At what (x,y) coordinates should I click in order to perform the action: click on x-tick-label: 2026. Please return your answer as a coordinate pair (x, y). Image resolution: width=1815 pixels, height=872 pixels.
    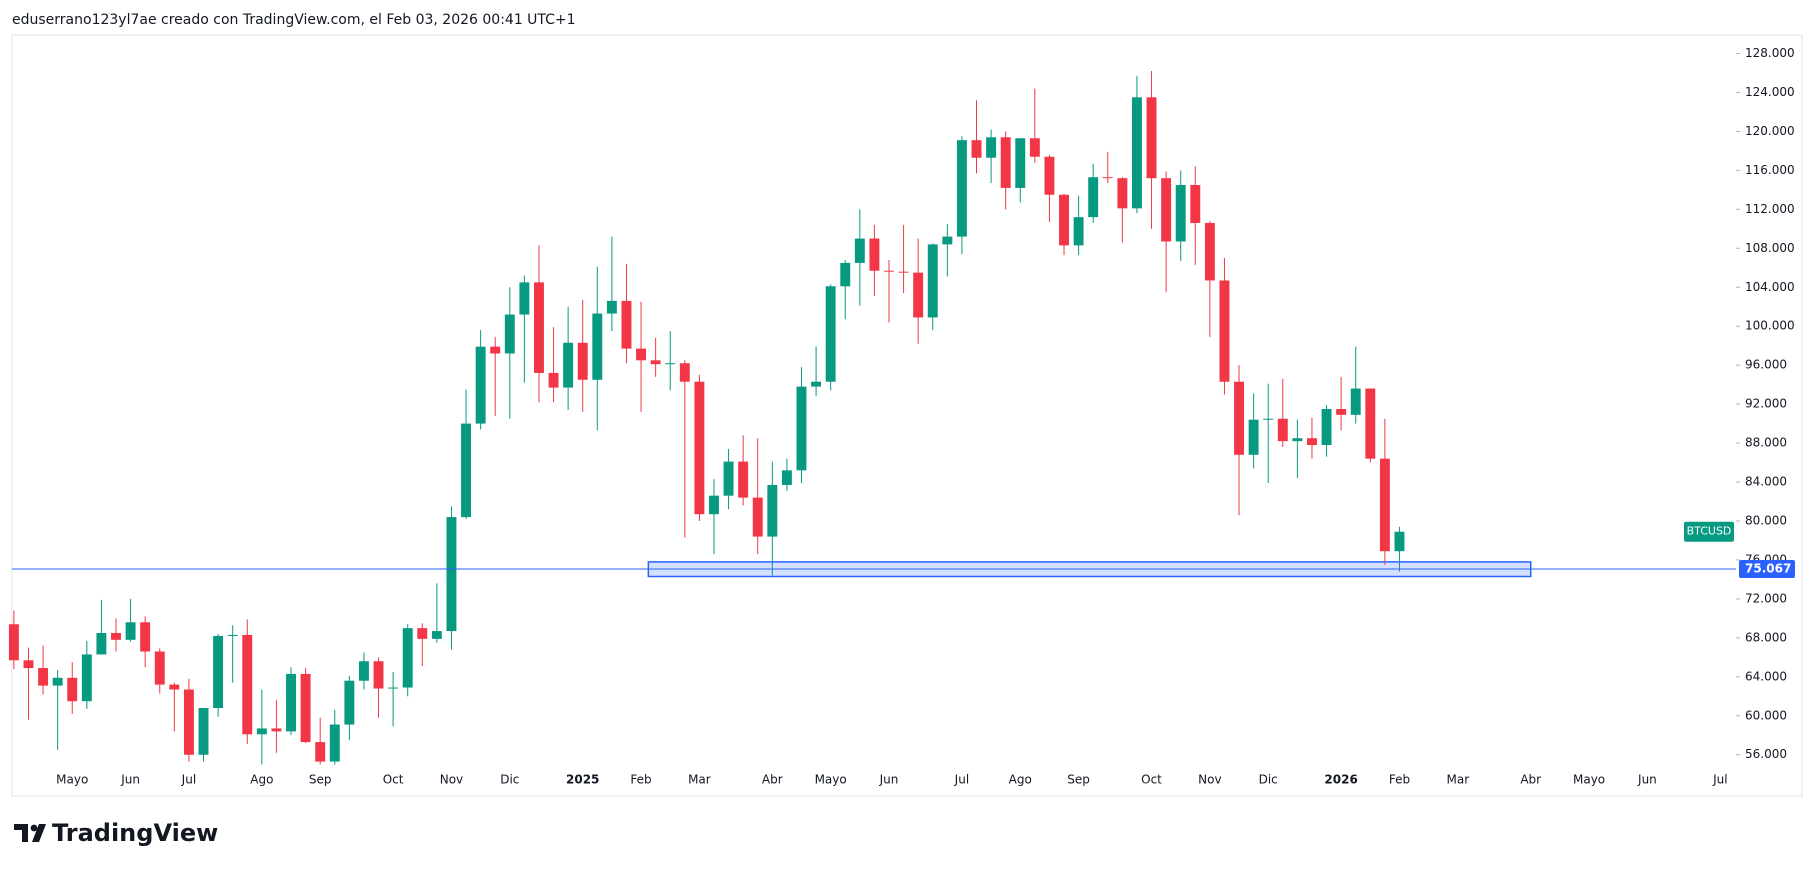
    Looking at the image, I should click on (1340, 780).